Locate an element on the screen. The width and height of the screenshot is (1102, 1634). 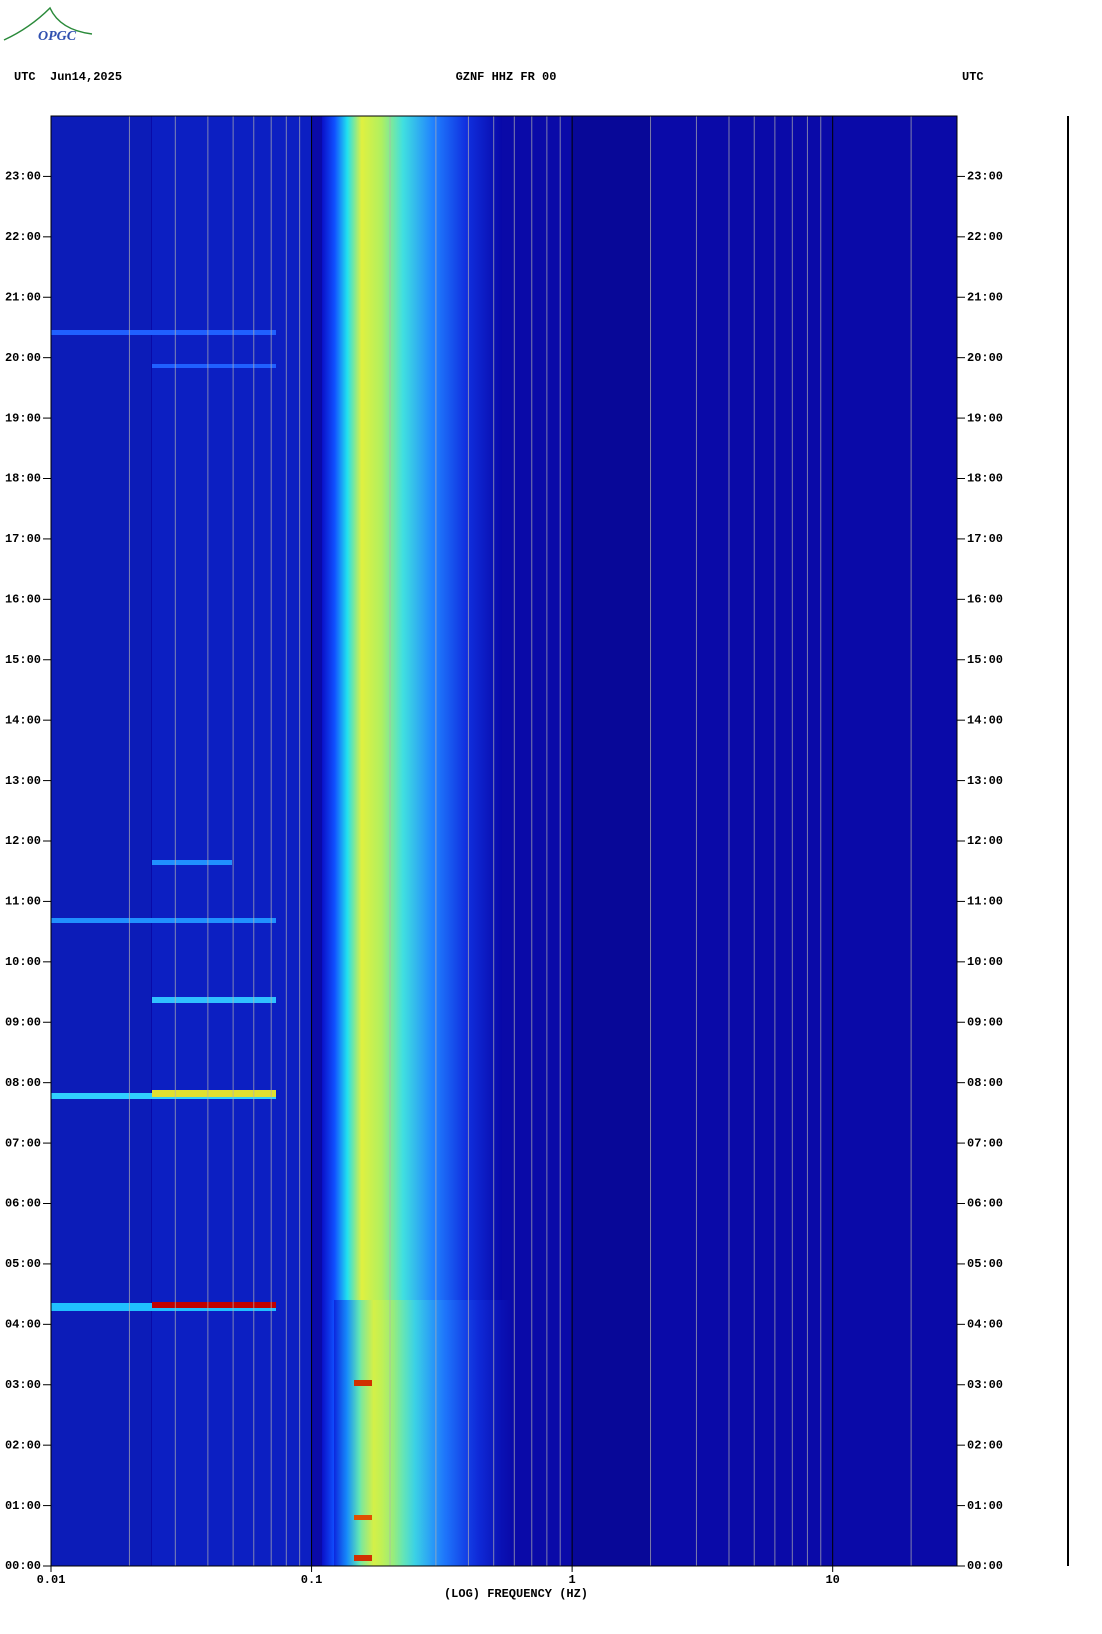
x-tick-label: 10 is located at coordinates (832, 1580).